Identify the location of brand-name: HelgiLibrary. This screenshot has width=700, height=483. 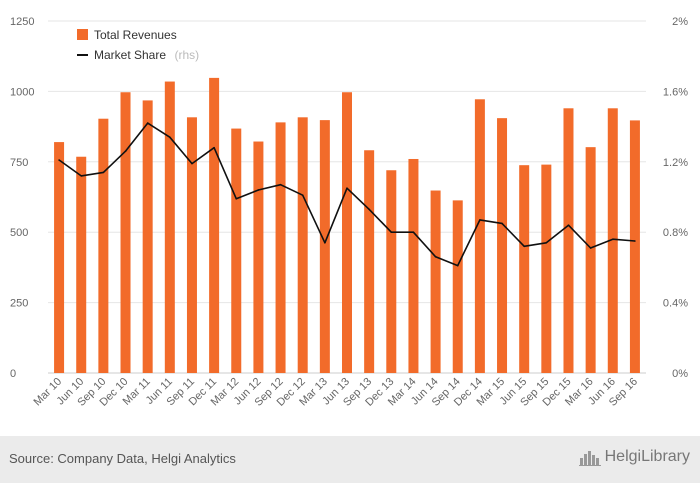
(647, 456).